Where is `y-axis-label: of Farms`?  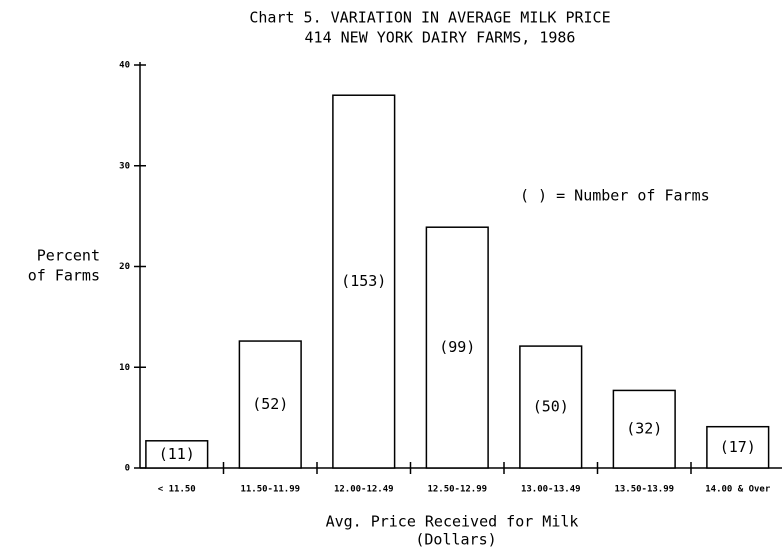
y-axis-label: of Farms is located at coordinates (64, 276).